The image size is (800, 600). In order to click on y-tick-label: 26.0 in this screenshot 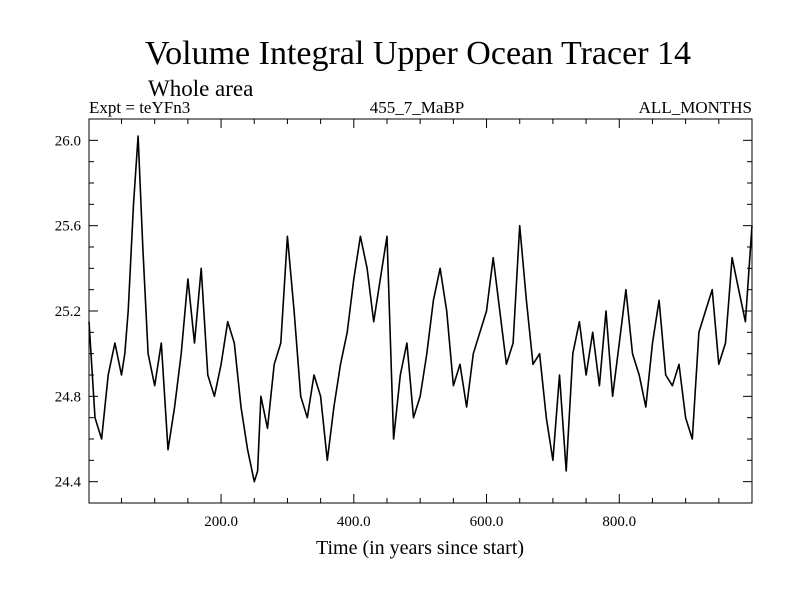, I will do `click(68, 141)`.